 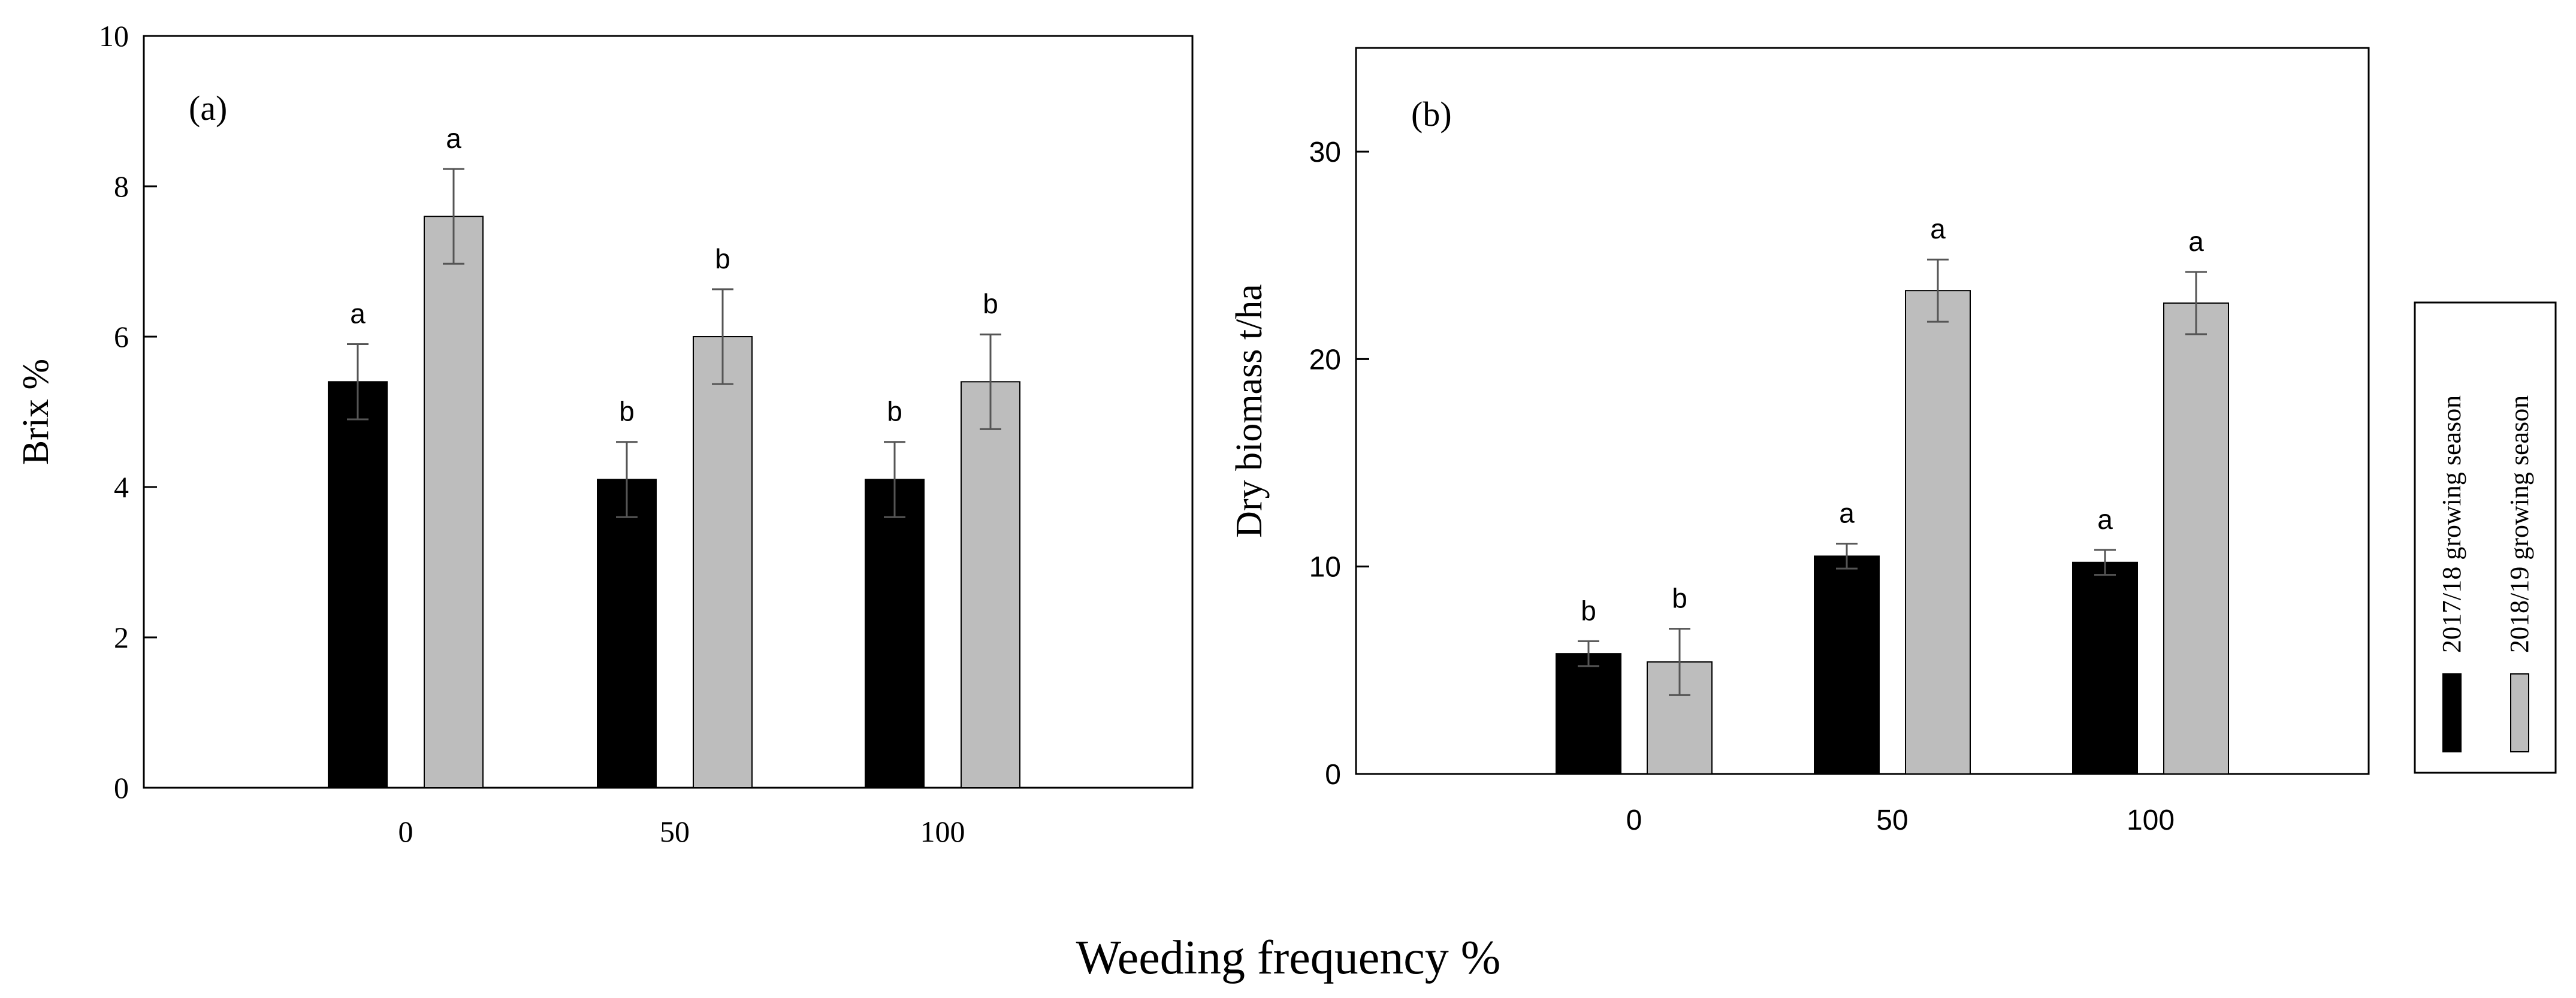 I want to click on y-tick-label: 6, so click(x=122, y=336).